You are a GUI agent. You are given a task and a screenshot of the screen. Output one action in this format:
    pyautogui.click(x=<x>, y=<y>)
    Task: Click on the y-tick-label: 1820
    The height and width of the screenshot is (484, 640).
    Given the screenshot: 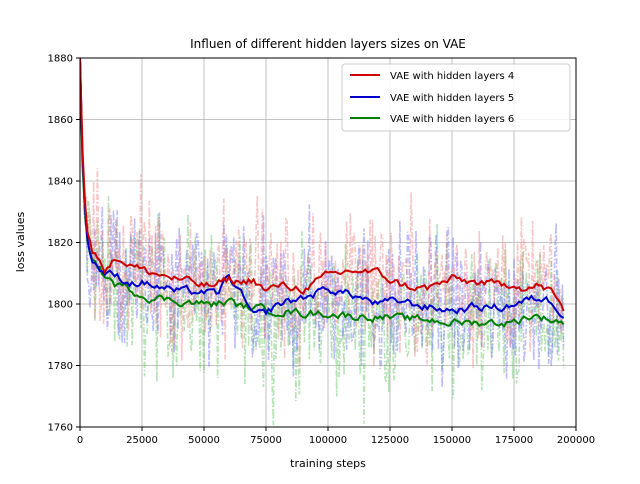 What is the action you would take?
    pyautogui.click(x=60, y=243)
    